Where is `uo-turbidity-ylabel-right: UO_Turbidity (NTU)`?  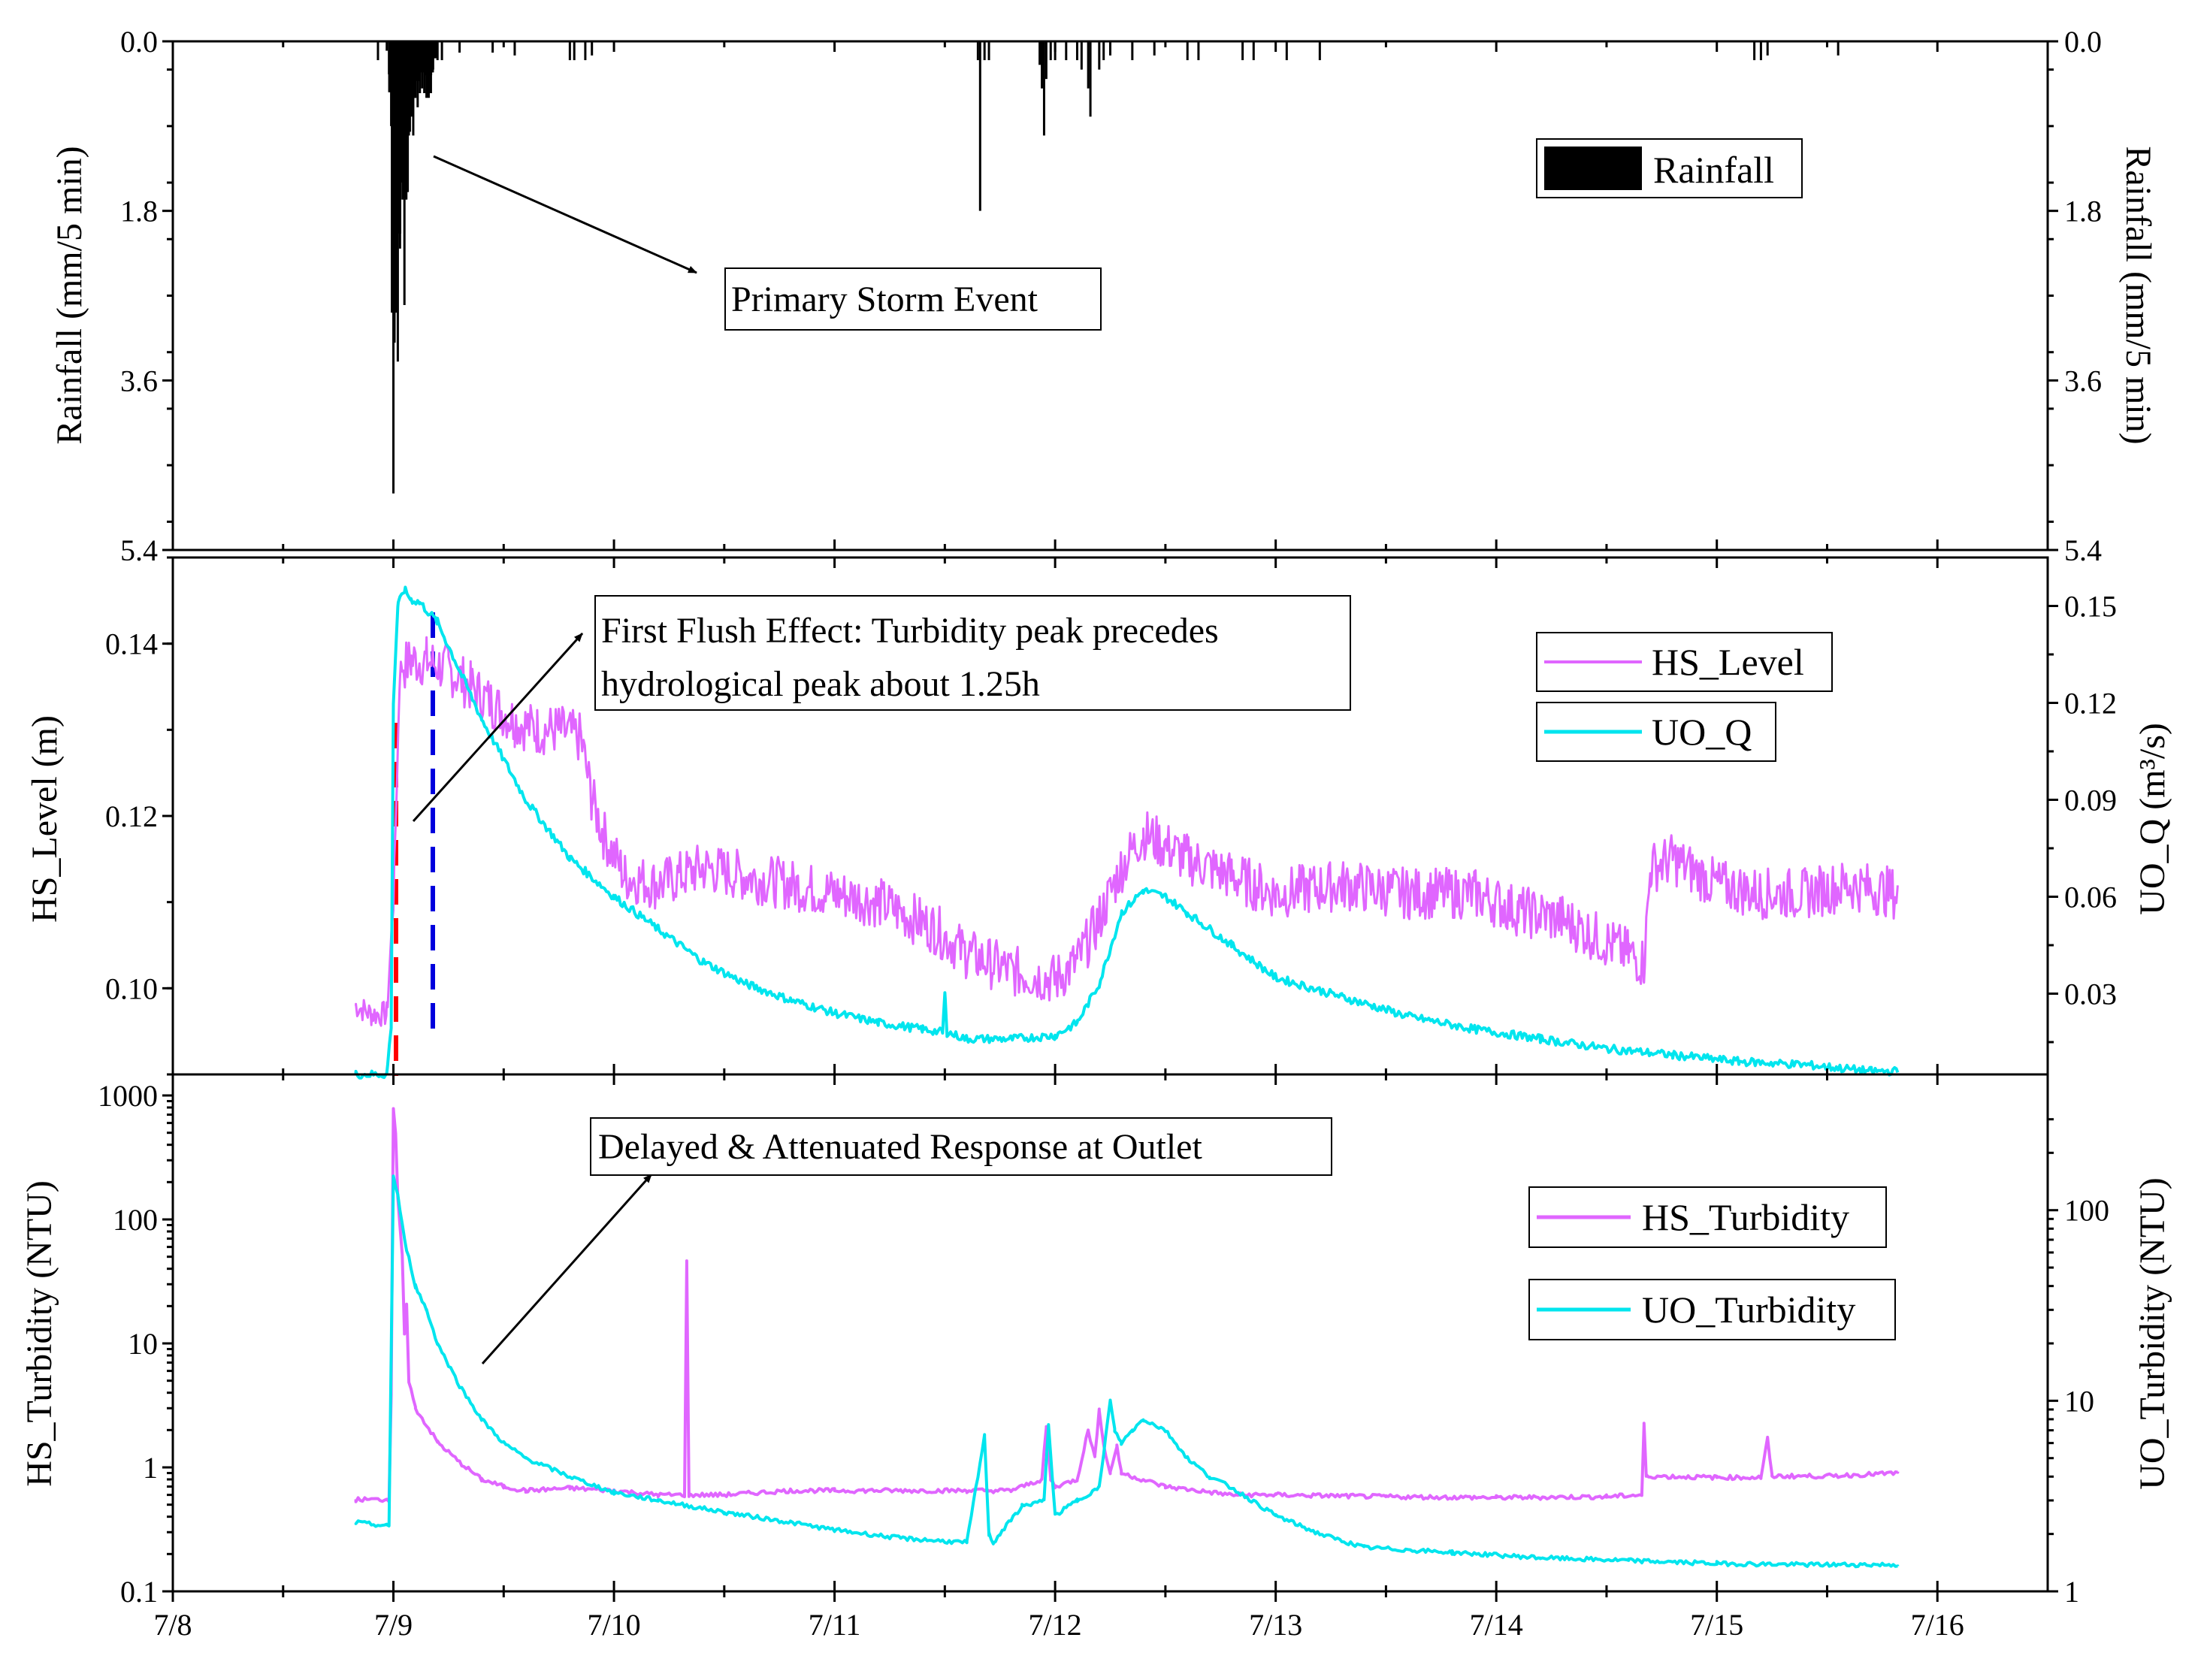
uo-turbidity-ylabel-right: UO_Turbidity (NTU) is located at coordinates (2152, 1333).